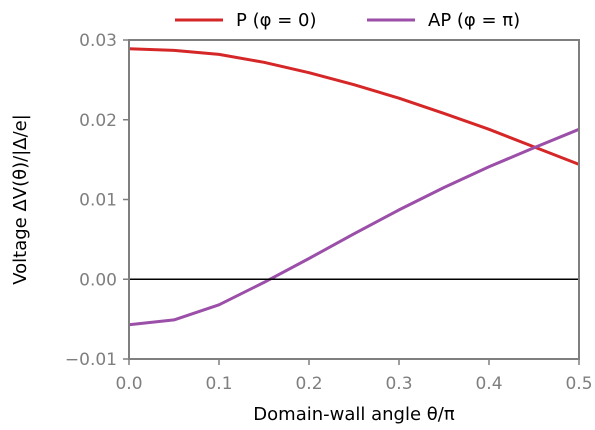 The image size is (595, 430). I want to click on y-tick-label: 0.03, so click(98, 41).